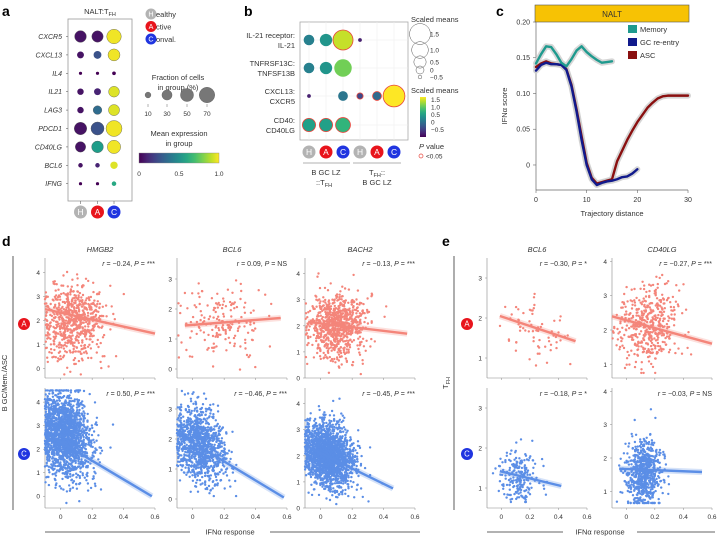 The image size is (721, 538). I want to click on interaction-label: TNFRSF13C:, so click(272, 63).